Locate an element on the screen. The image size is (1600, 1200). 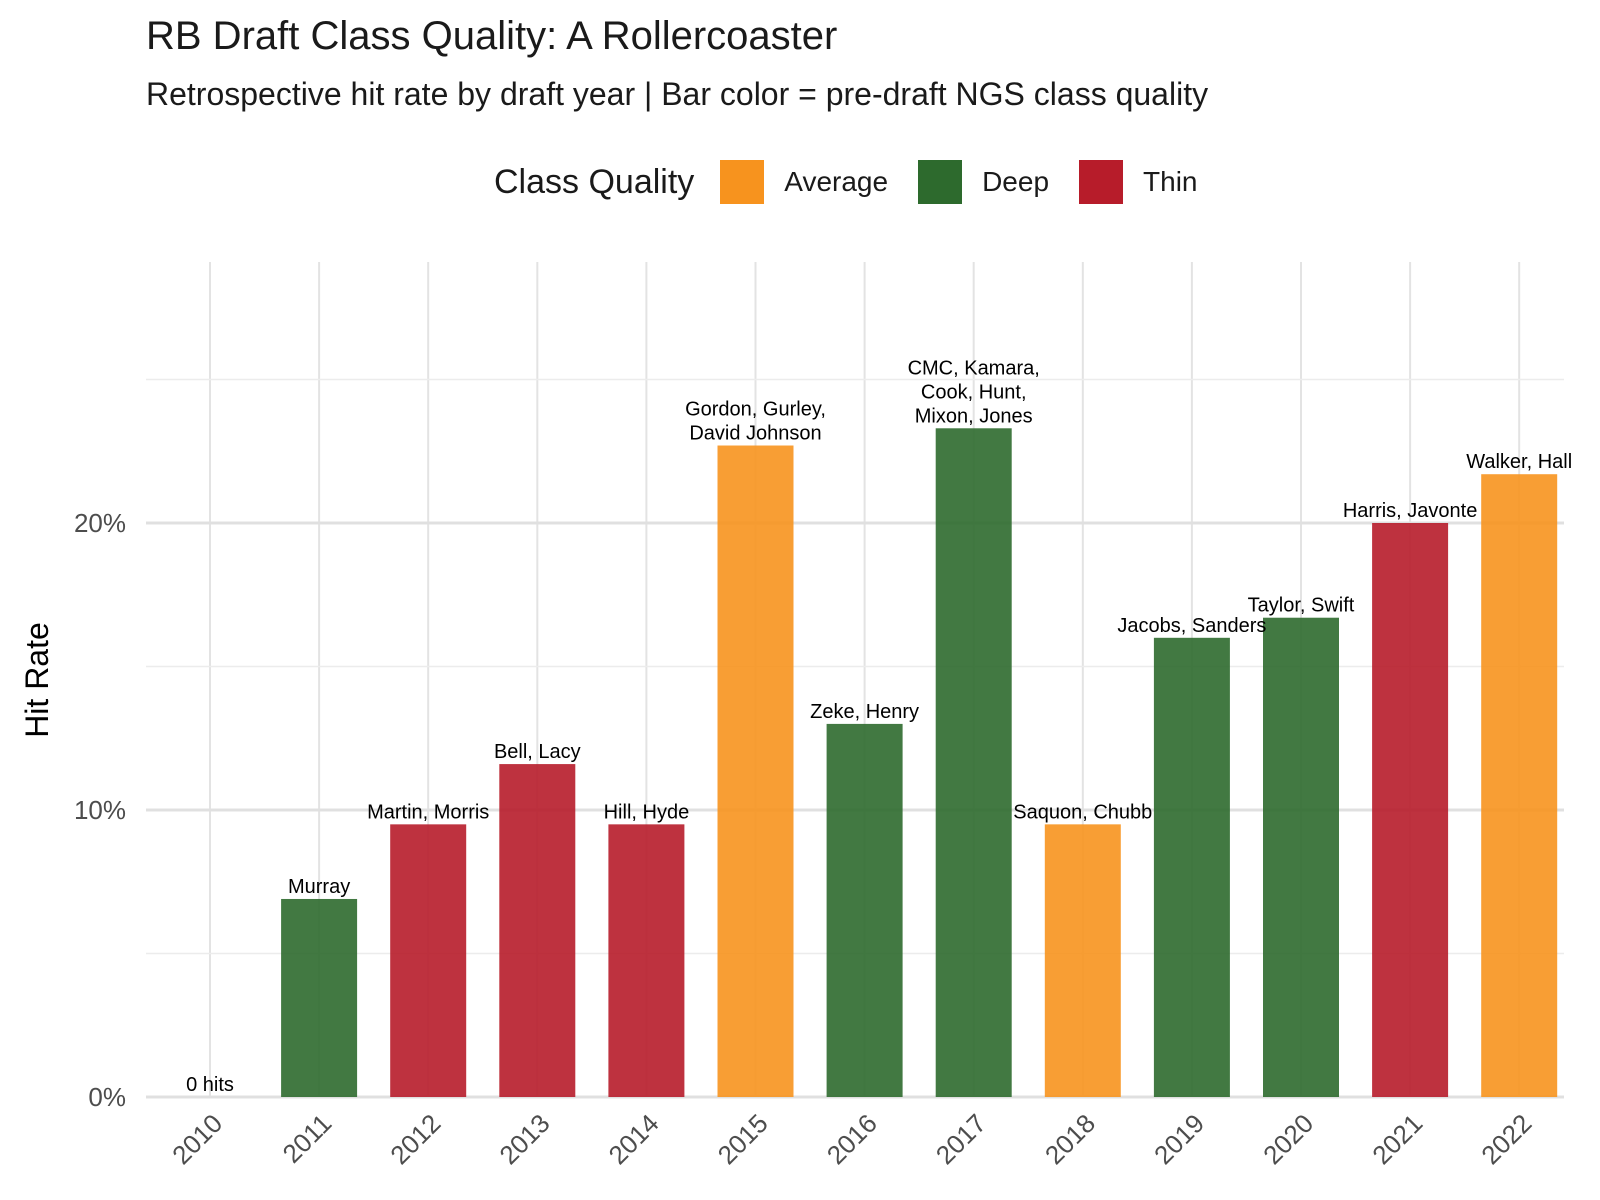
x-tick-label: 2010 is located at coordinates (197, 1139).